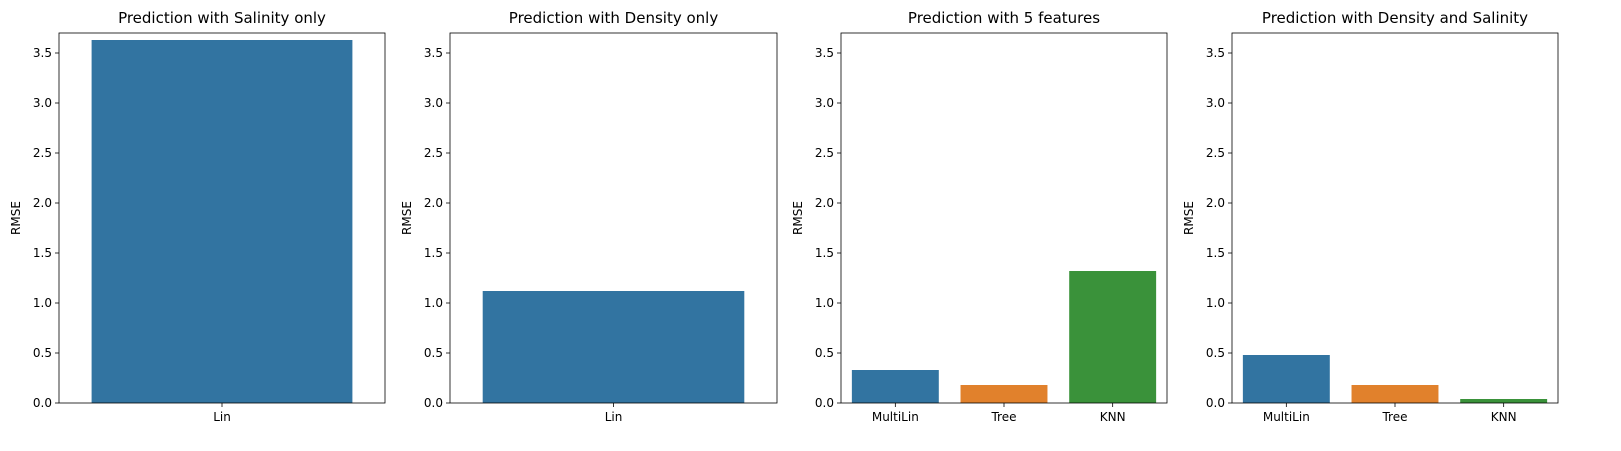 This screenshot has width=1621, height=451. I want to click on chart-title: Prediction with 5 features, so click(1004, 18).